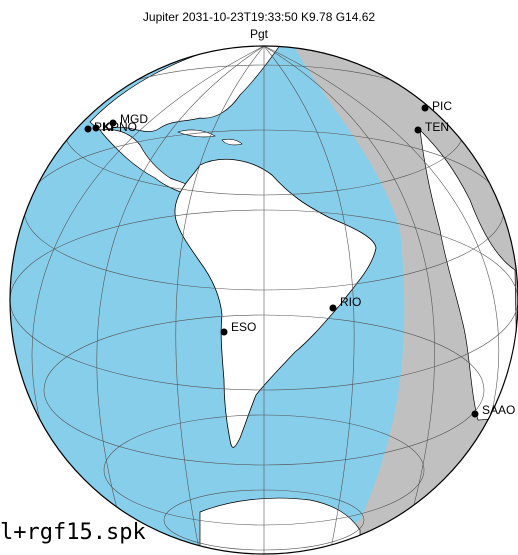 This screenshot has width=518, height=555. Describe the element at coordinates (498, 410) in the screenshot. I see `label-saao: SAAO` at that location.